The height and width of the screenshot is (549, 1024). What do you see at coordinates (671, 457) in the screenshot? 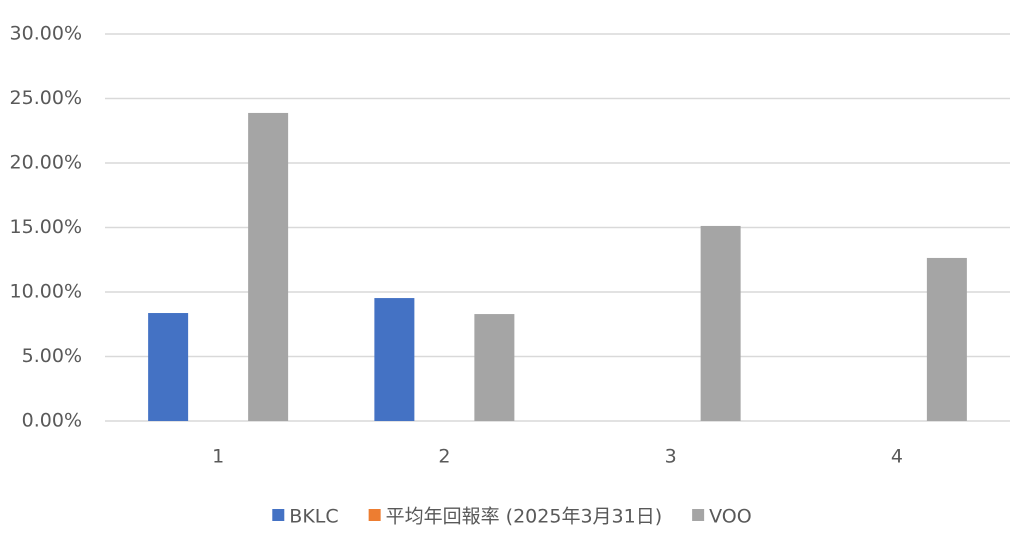
I see `x-tick-label: 3` at bounding box center [671, 457].